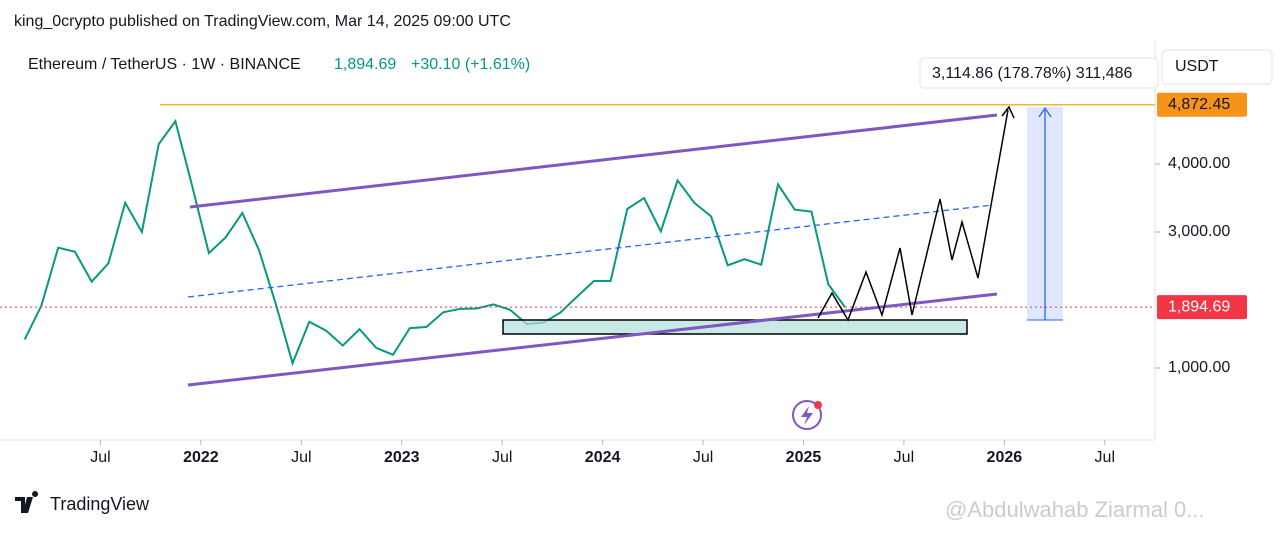  What do you see at coordinates (164, 64) in the screenshot?
I see `symbol-title: Ethereum / TetherUS · 1W · BINANCE` at bounding box center [164, 64].